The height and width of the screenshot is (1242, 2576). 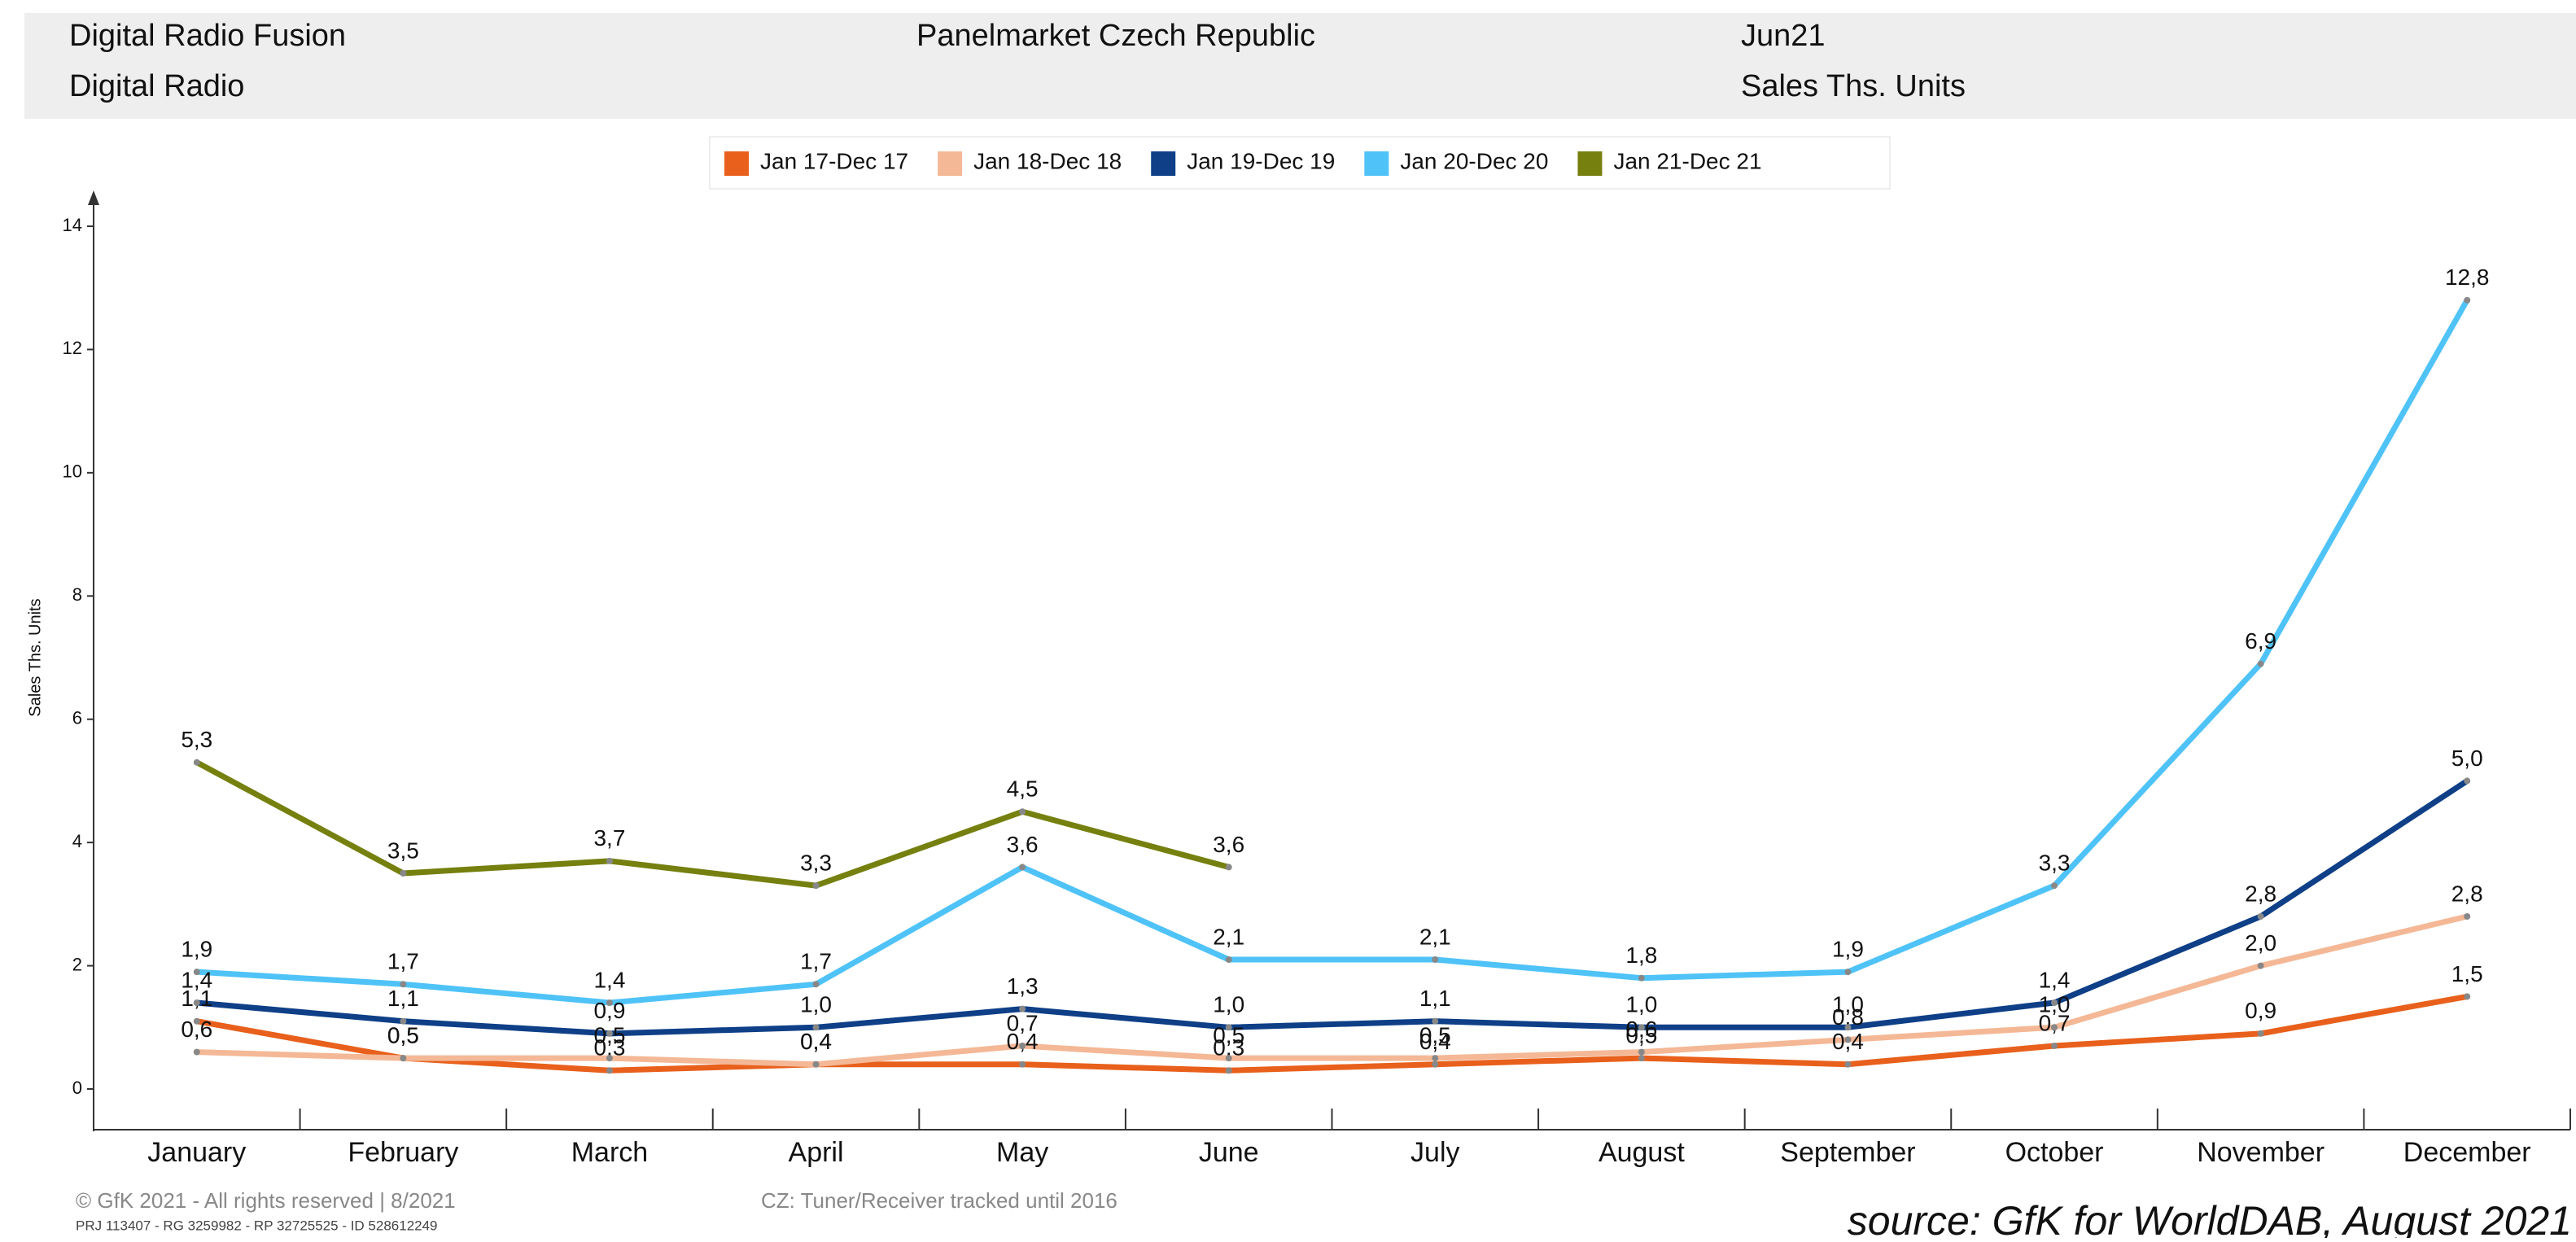 What do you see at coordinates (35, 657) in the screenshot?
I see `y-axis-label: Sales Ths. Units` at bounding box center [35, 657].